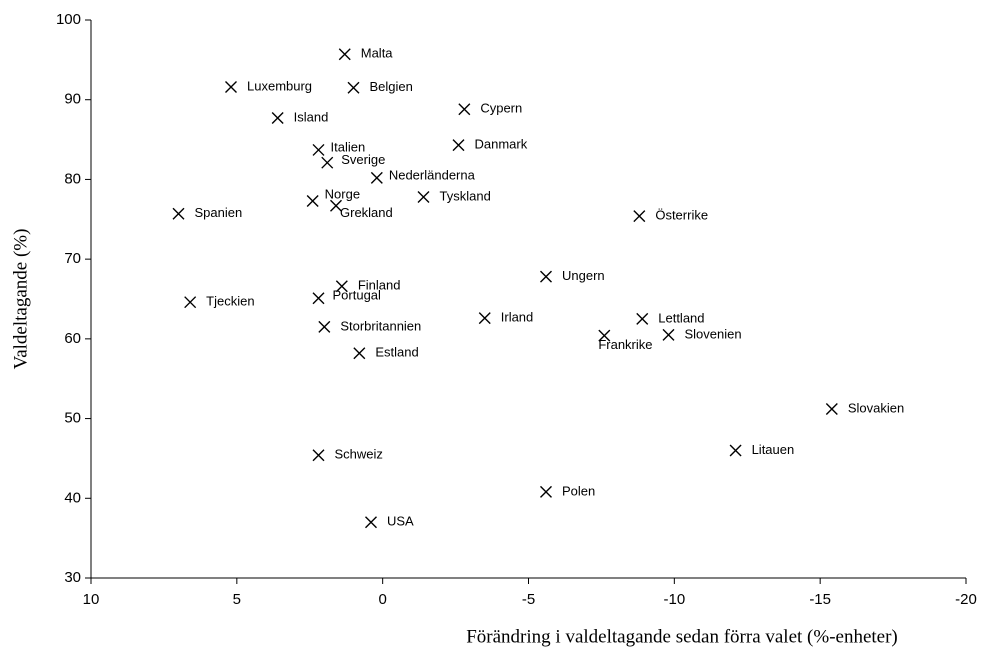 The image size is (982, 651). Describe the element at coordinates (681, 215) in the screenshot. I see `point-label: Österrike` at that location.